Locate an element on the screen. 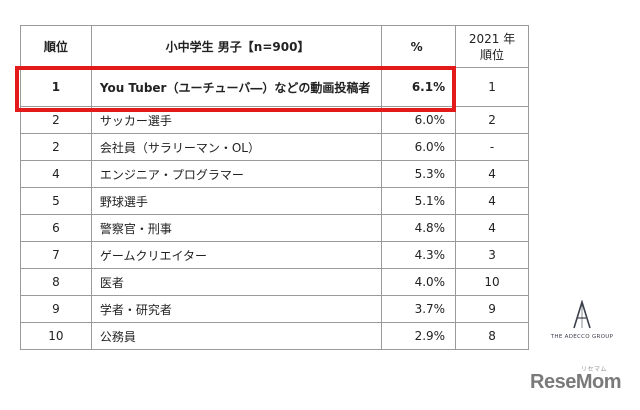 The height and width of the screenshot is (410, 640). header-prev-rank-label: 順位 is located at coordinates (492, 54).